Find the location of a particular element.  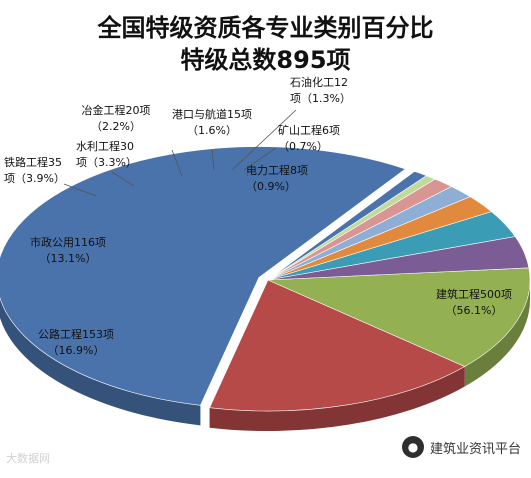

chart-subtitle: 特级总数895项 is located at coordinates (265, 60).